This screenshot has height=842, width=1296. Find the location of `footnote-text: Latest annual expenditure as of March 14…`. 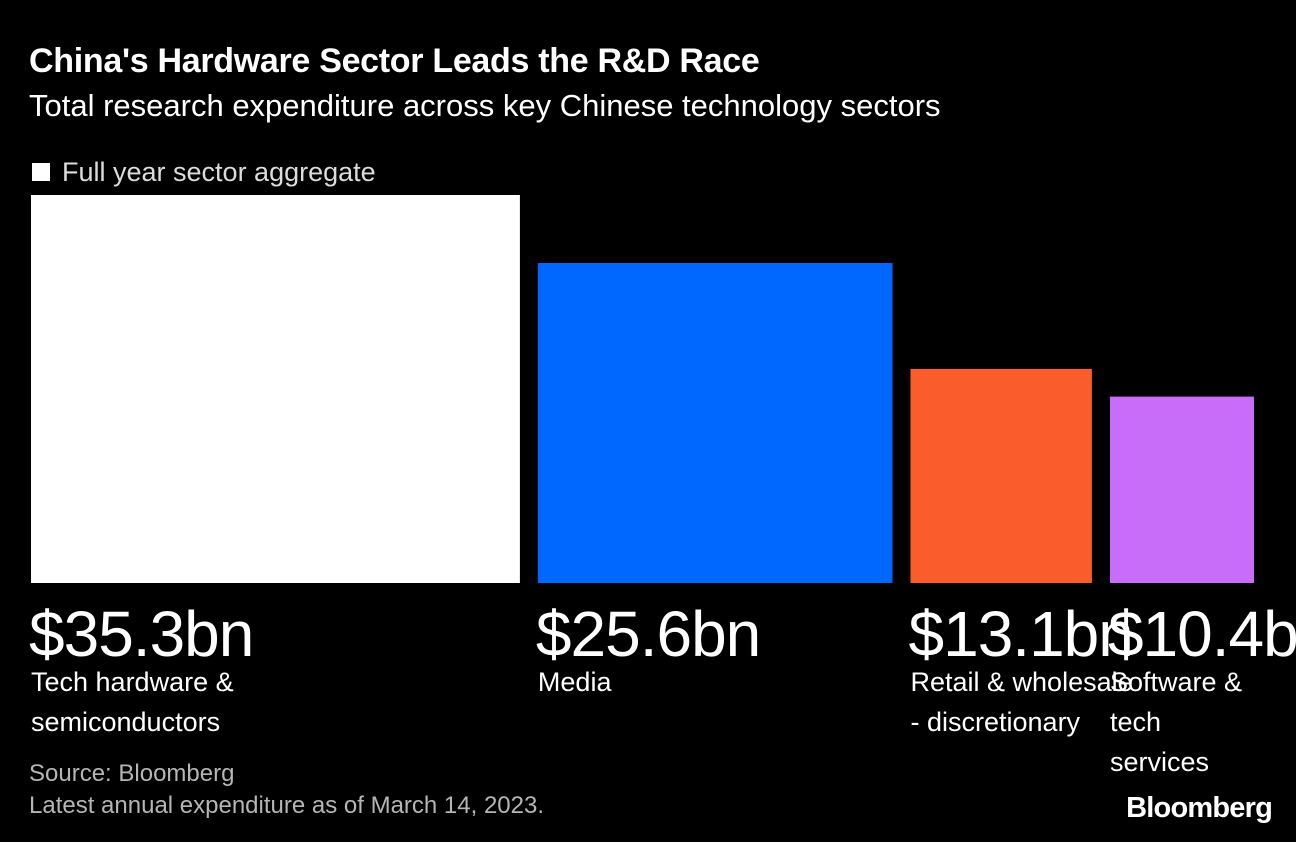

footnote-text: Latest annual expenditure as of March 14… is located at coordinates (287, 805).